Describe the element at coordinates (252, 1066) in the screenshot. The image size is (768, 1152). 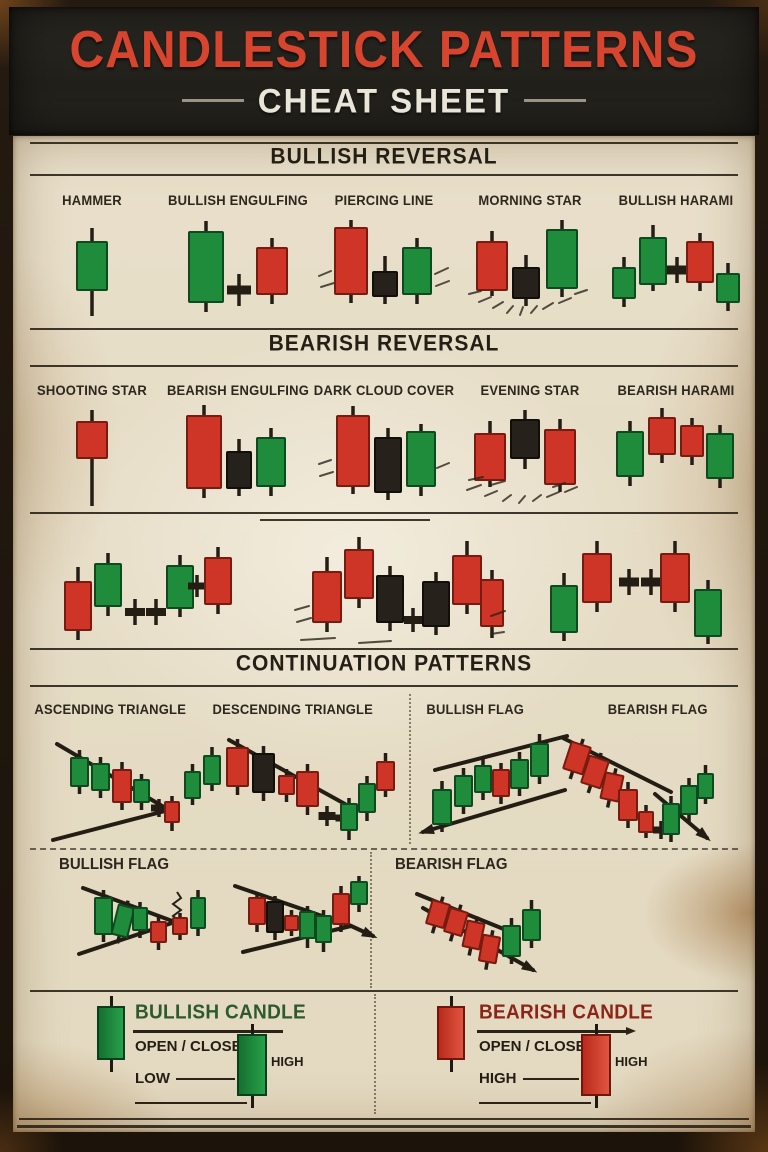
I see `bullish-sample-candle` at that location.